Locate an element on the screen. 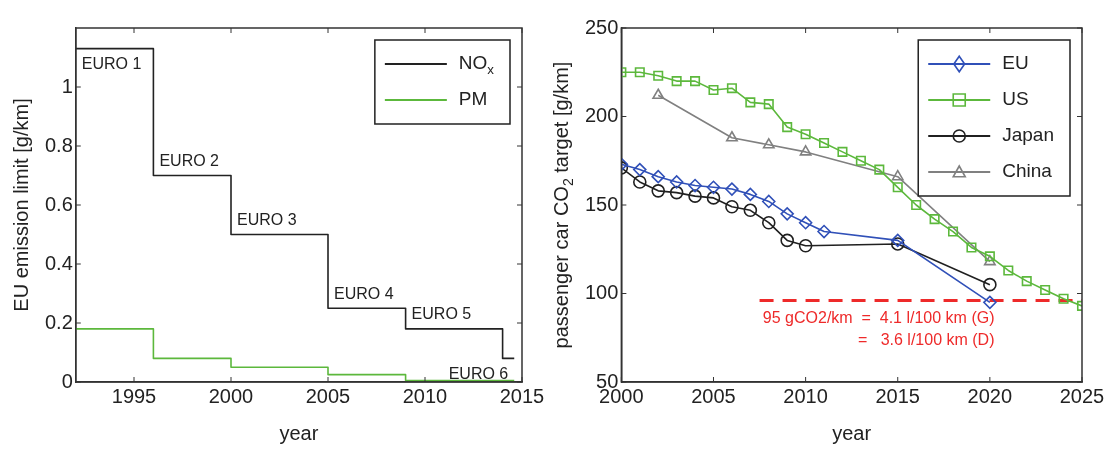  annotation: EURO 2 is located at coordinates (189, 160).